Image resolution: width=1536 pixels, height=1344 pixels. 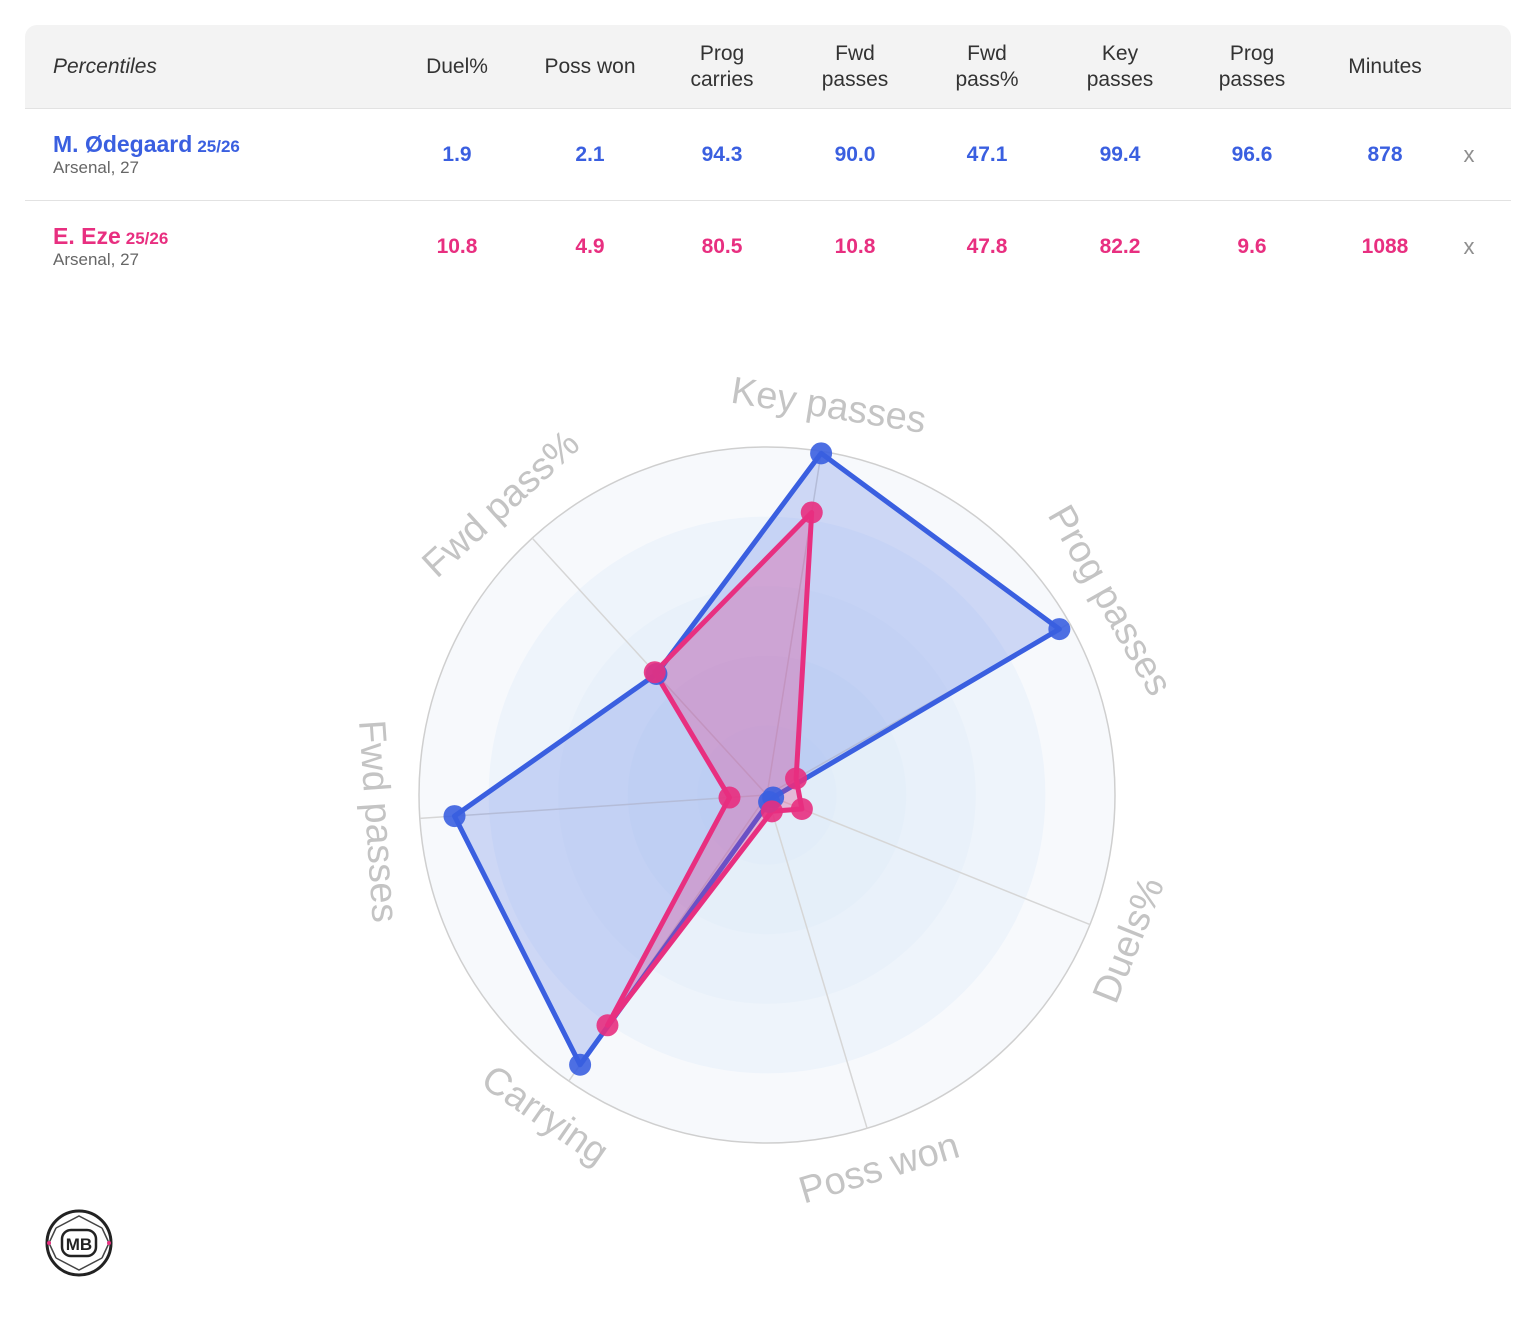 What do you see at coordinates (987, 66) in the screenshot?
I see `header-col-4: Fwd pass%` at bounding box center [987, 66].